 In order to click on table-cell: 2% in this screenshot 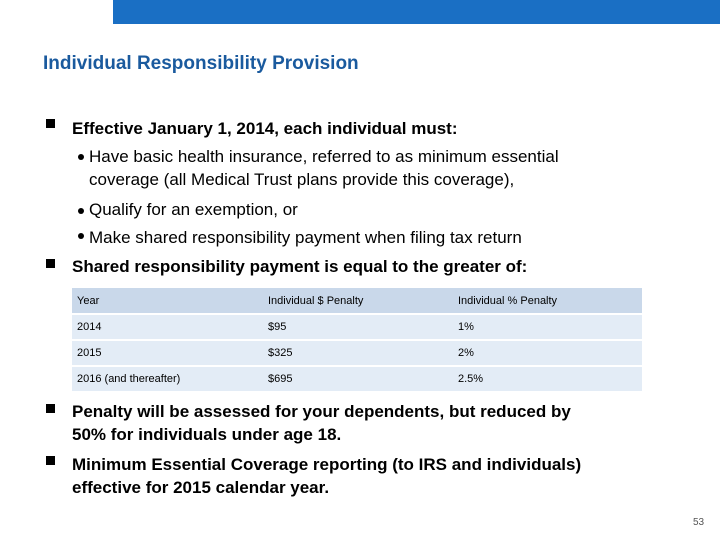, I will do `click(547, 353)`.